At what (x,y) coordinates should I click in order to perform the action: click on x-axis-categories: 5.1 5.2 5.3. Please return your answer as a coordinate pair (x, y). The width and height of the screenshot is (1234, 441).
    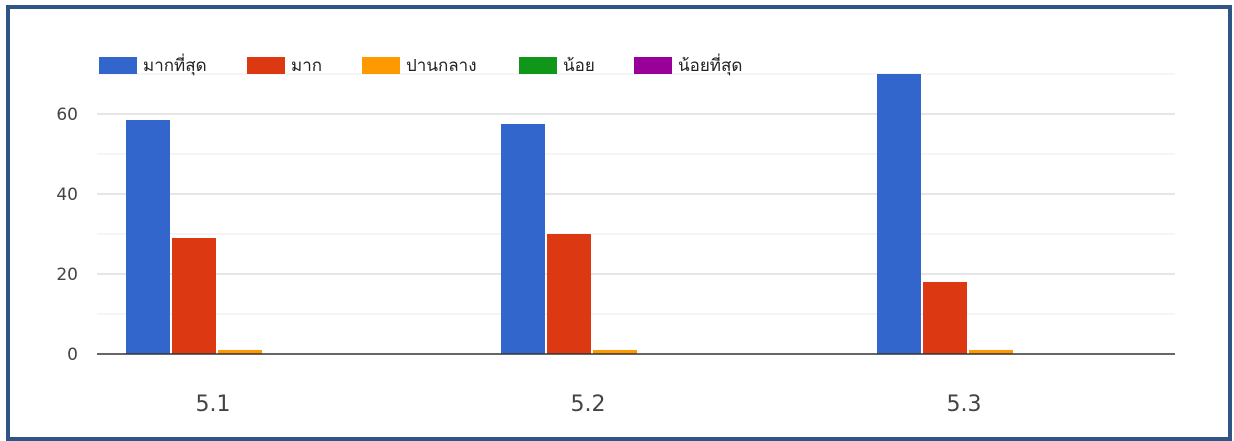
    Looking at the image, I should click on (589, 404).